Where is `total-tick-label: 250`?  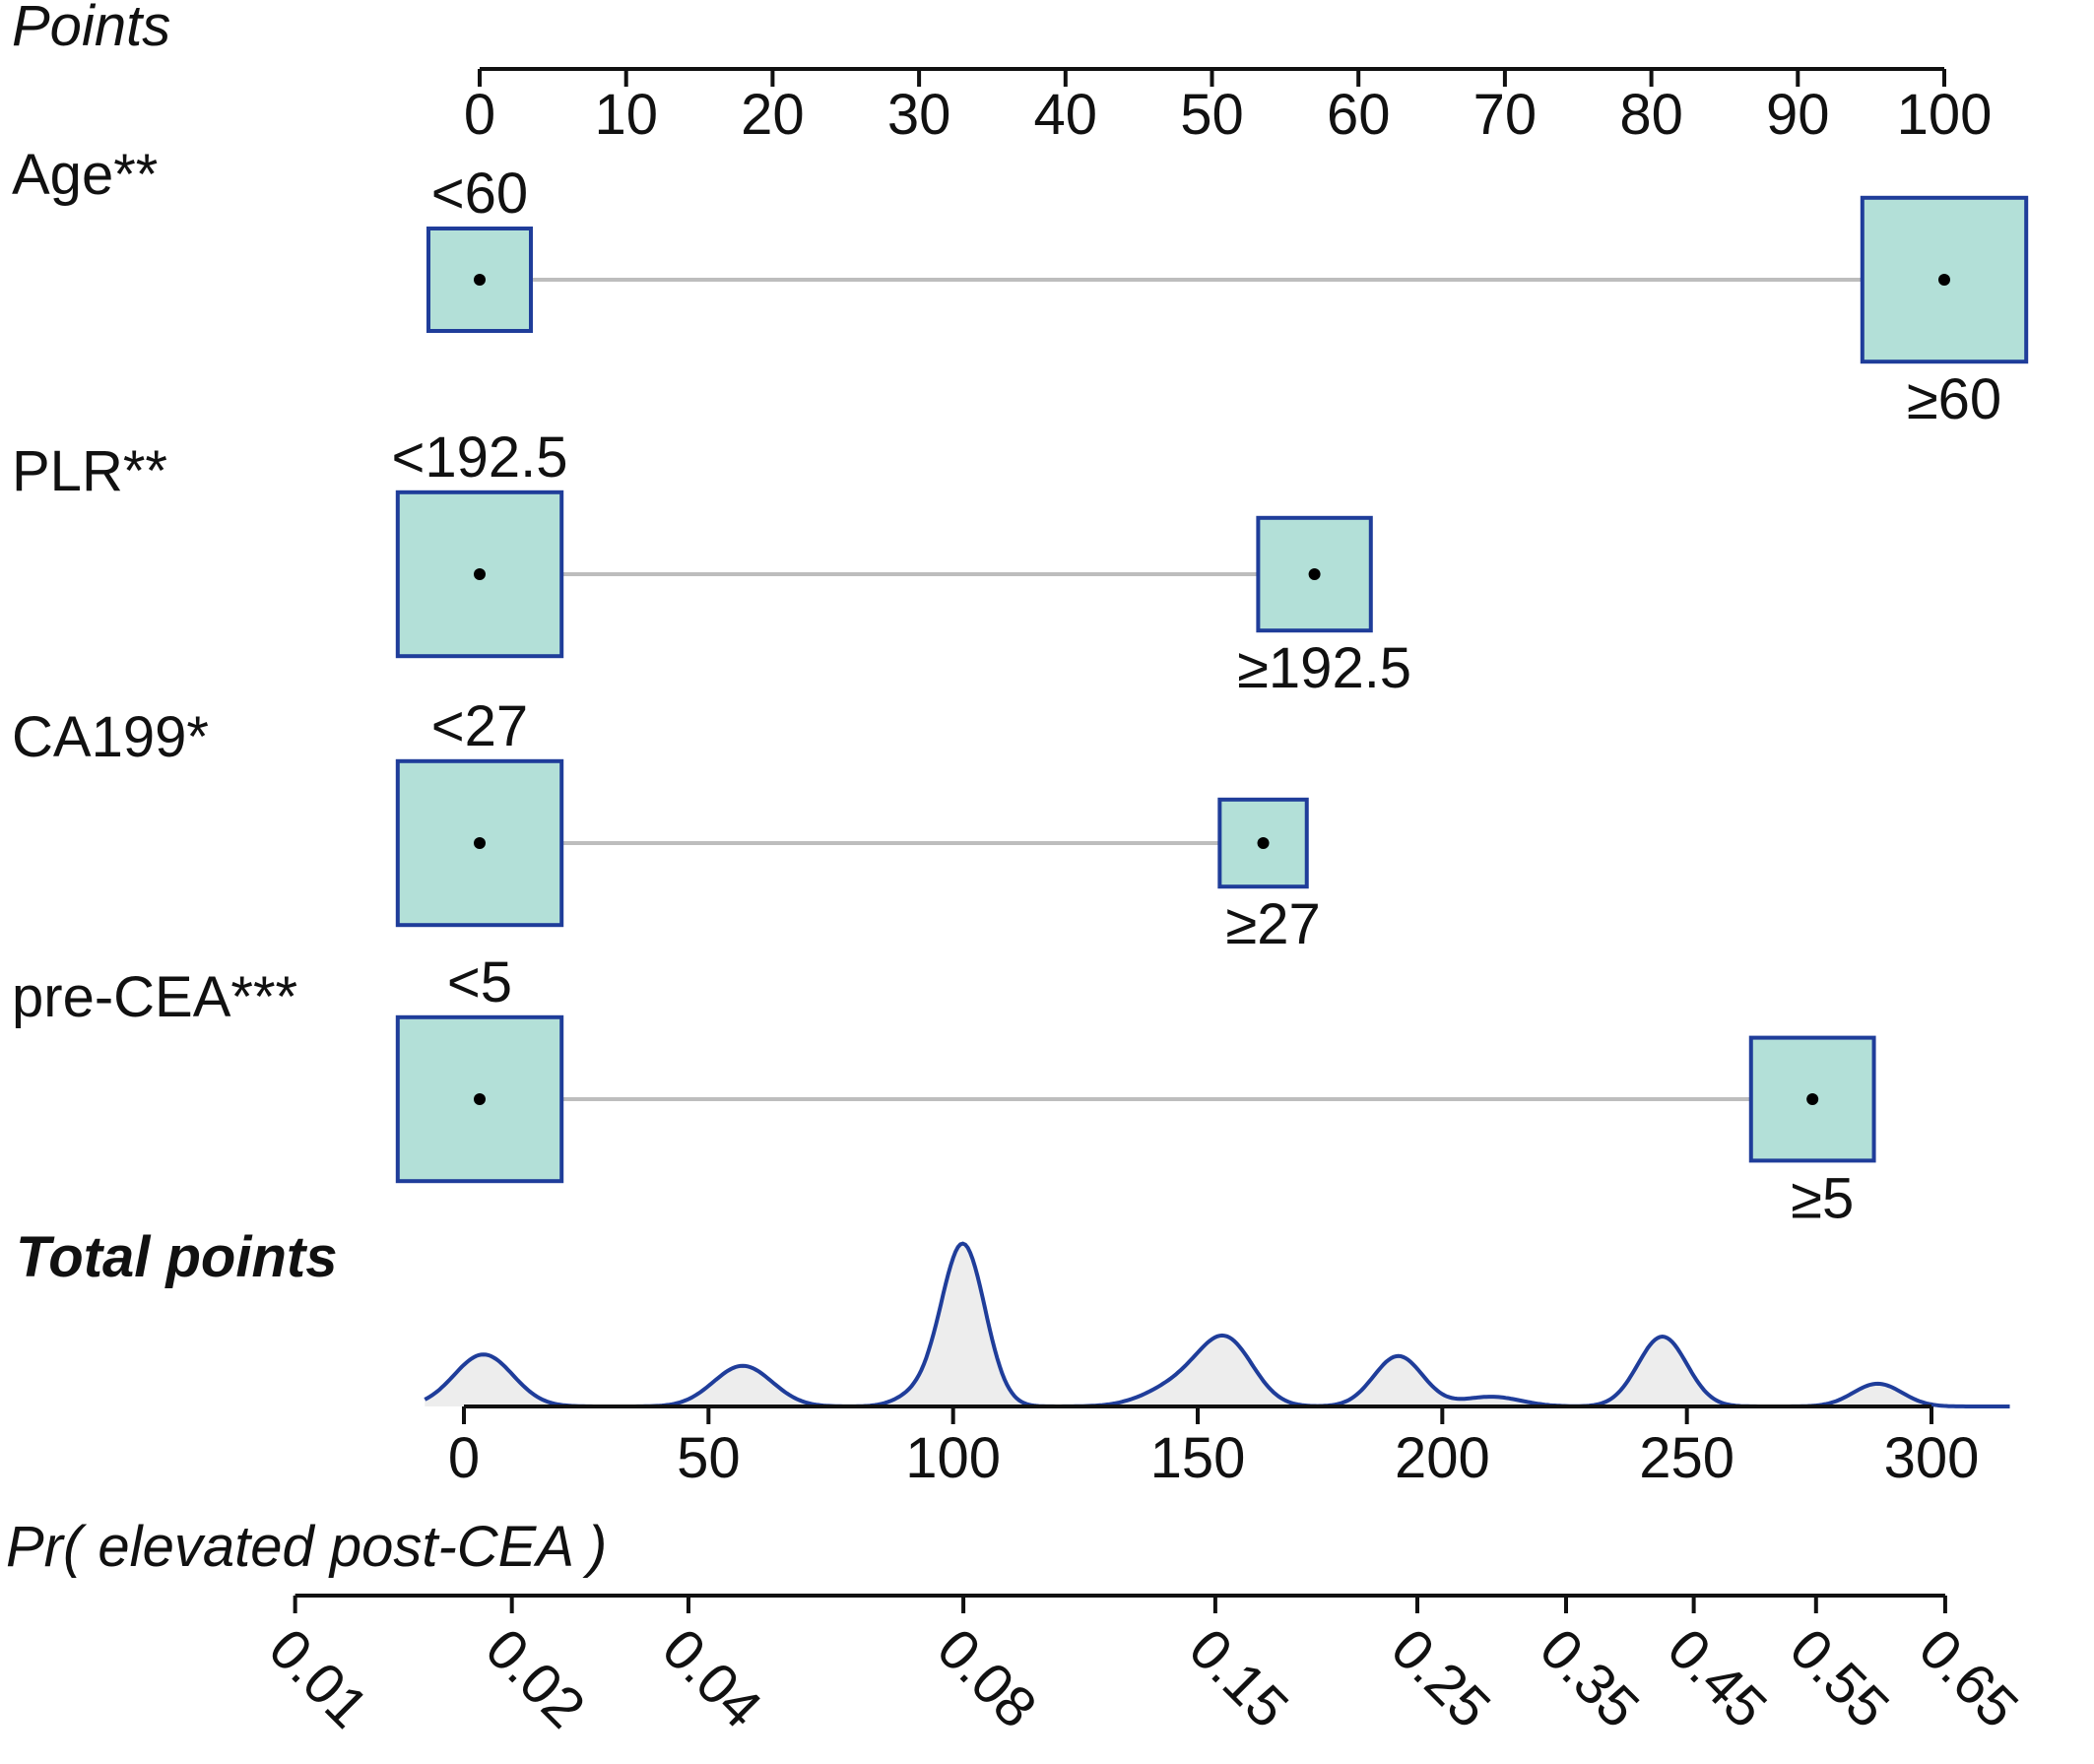 total-tick-label: 250 is located at coordinates (1686, 1458).